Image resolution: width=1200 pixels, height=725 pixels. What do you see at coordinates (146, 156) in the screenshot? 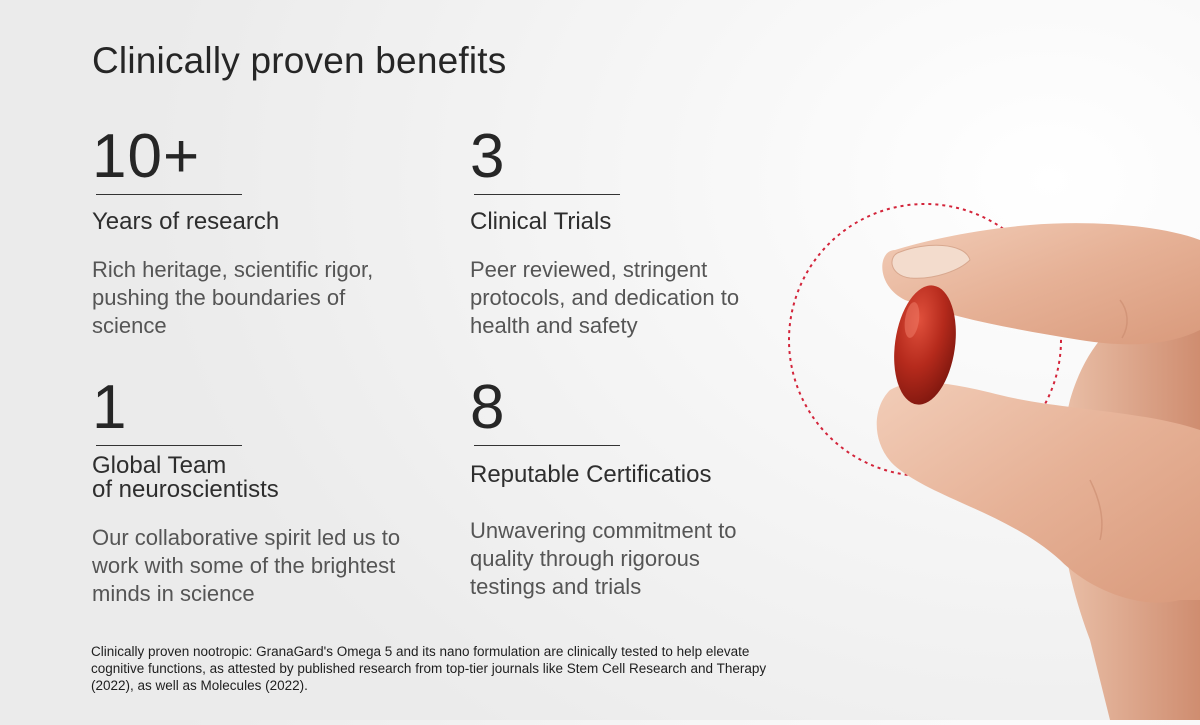
I see `stat-number: 10+` at bounding box center [146, 156].